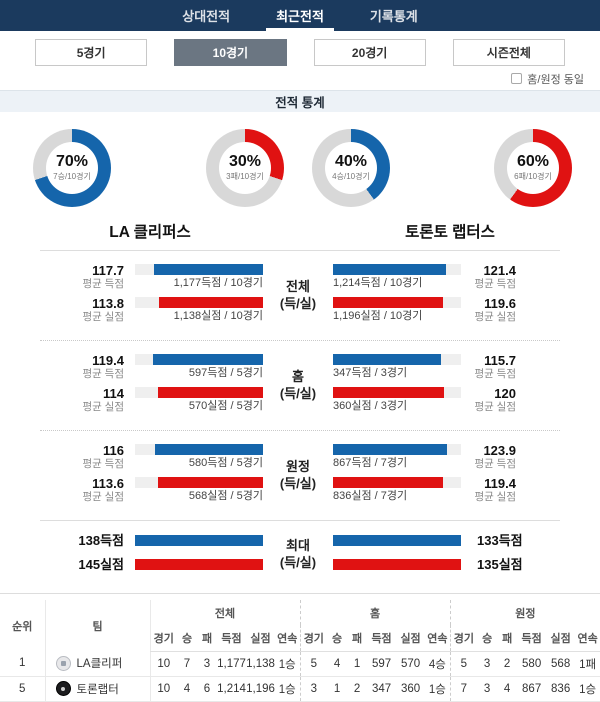 The width and height of the screenshot is (600, 702). Describe the element at coordinates (199, 297) in the screenshot. I see `overall-left-bars: 1,177득점 / 10경기 1,138실점 / 10경기` at that location.